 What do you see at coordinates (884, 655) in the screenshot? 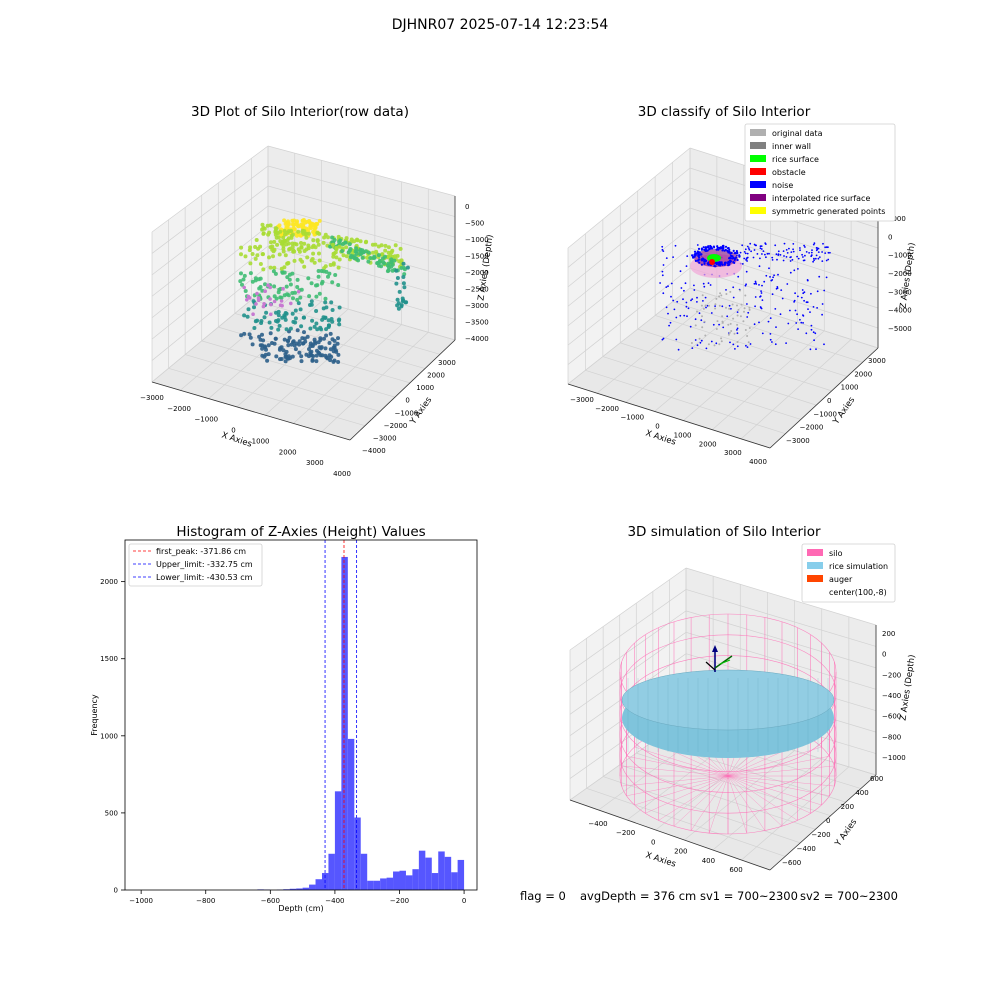
I see `z-tick-label: 0` at bounding box center [884, 655].